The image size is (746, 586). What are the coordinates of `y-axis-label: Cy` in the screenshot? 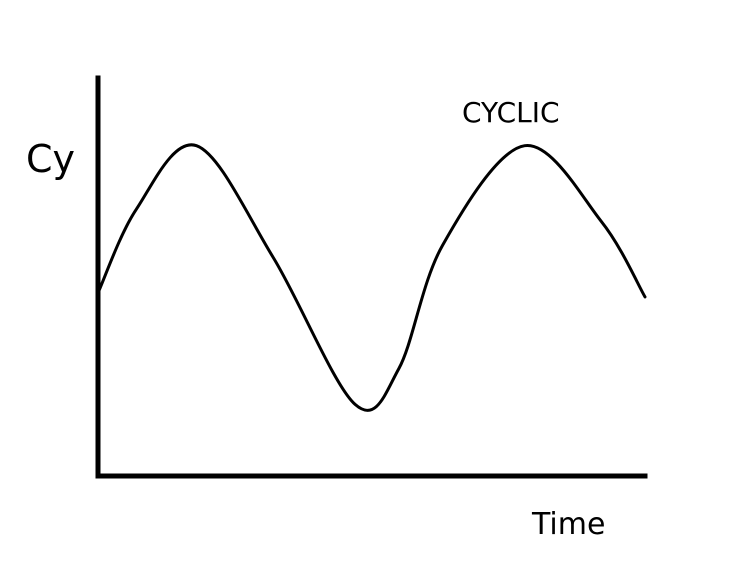 It's located at (50, 159).